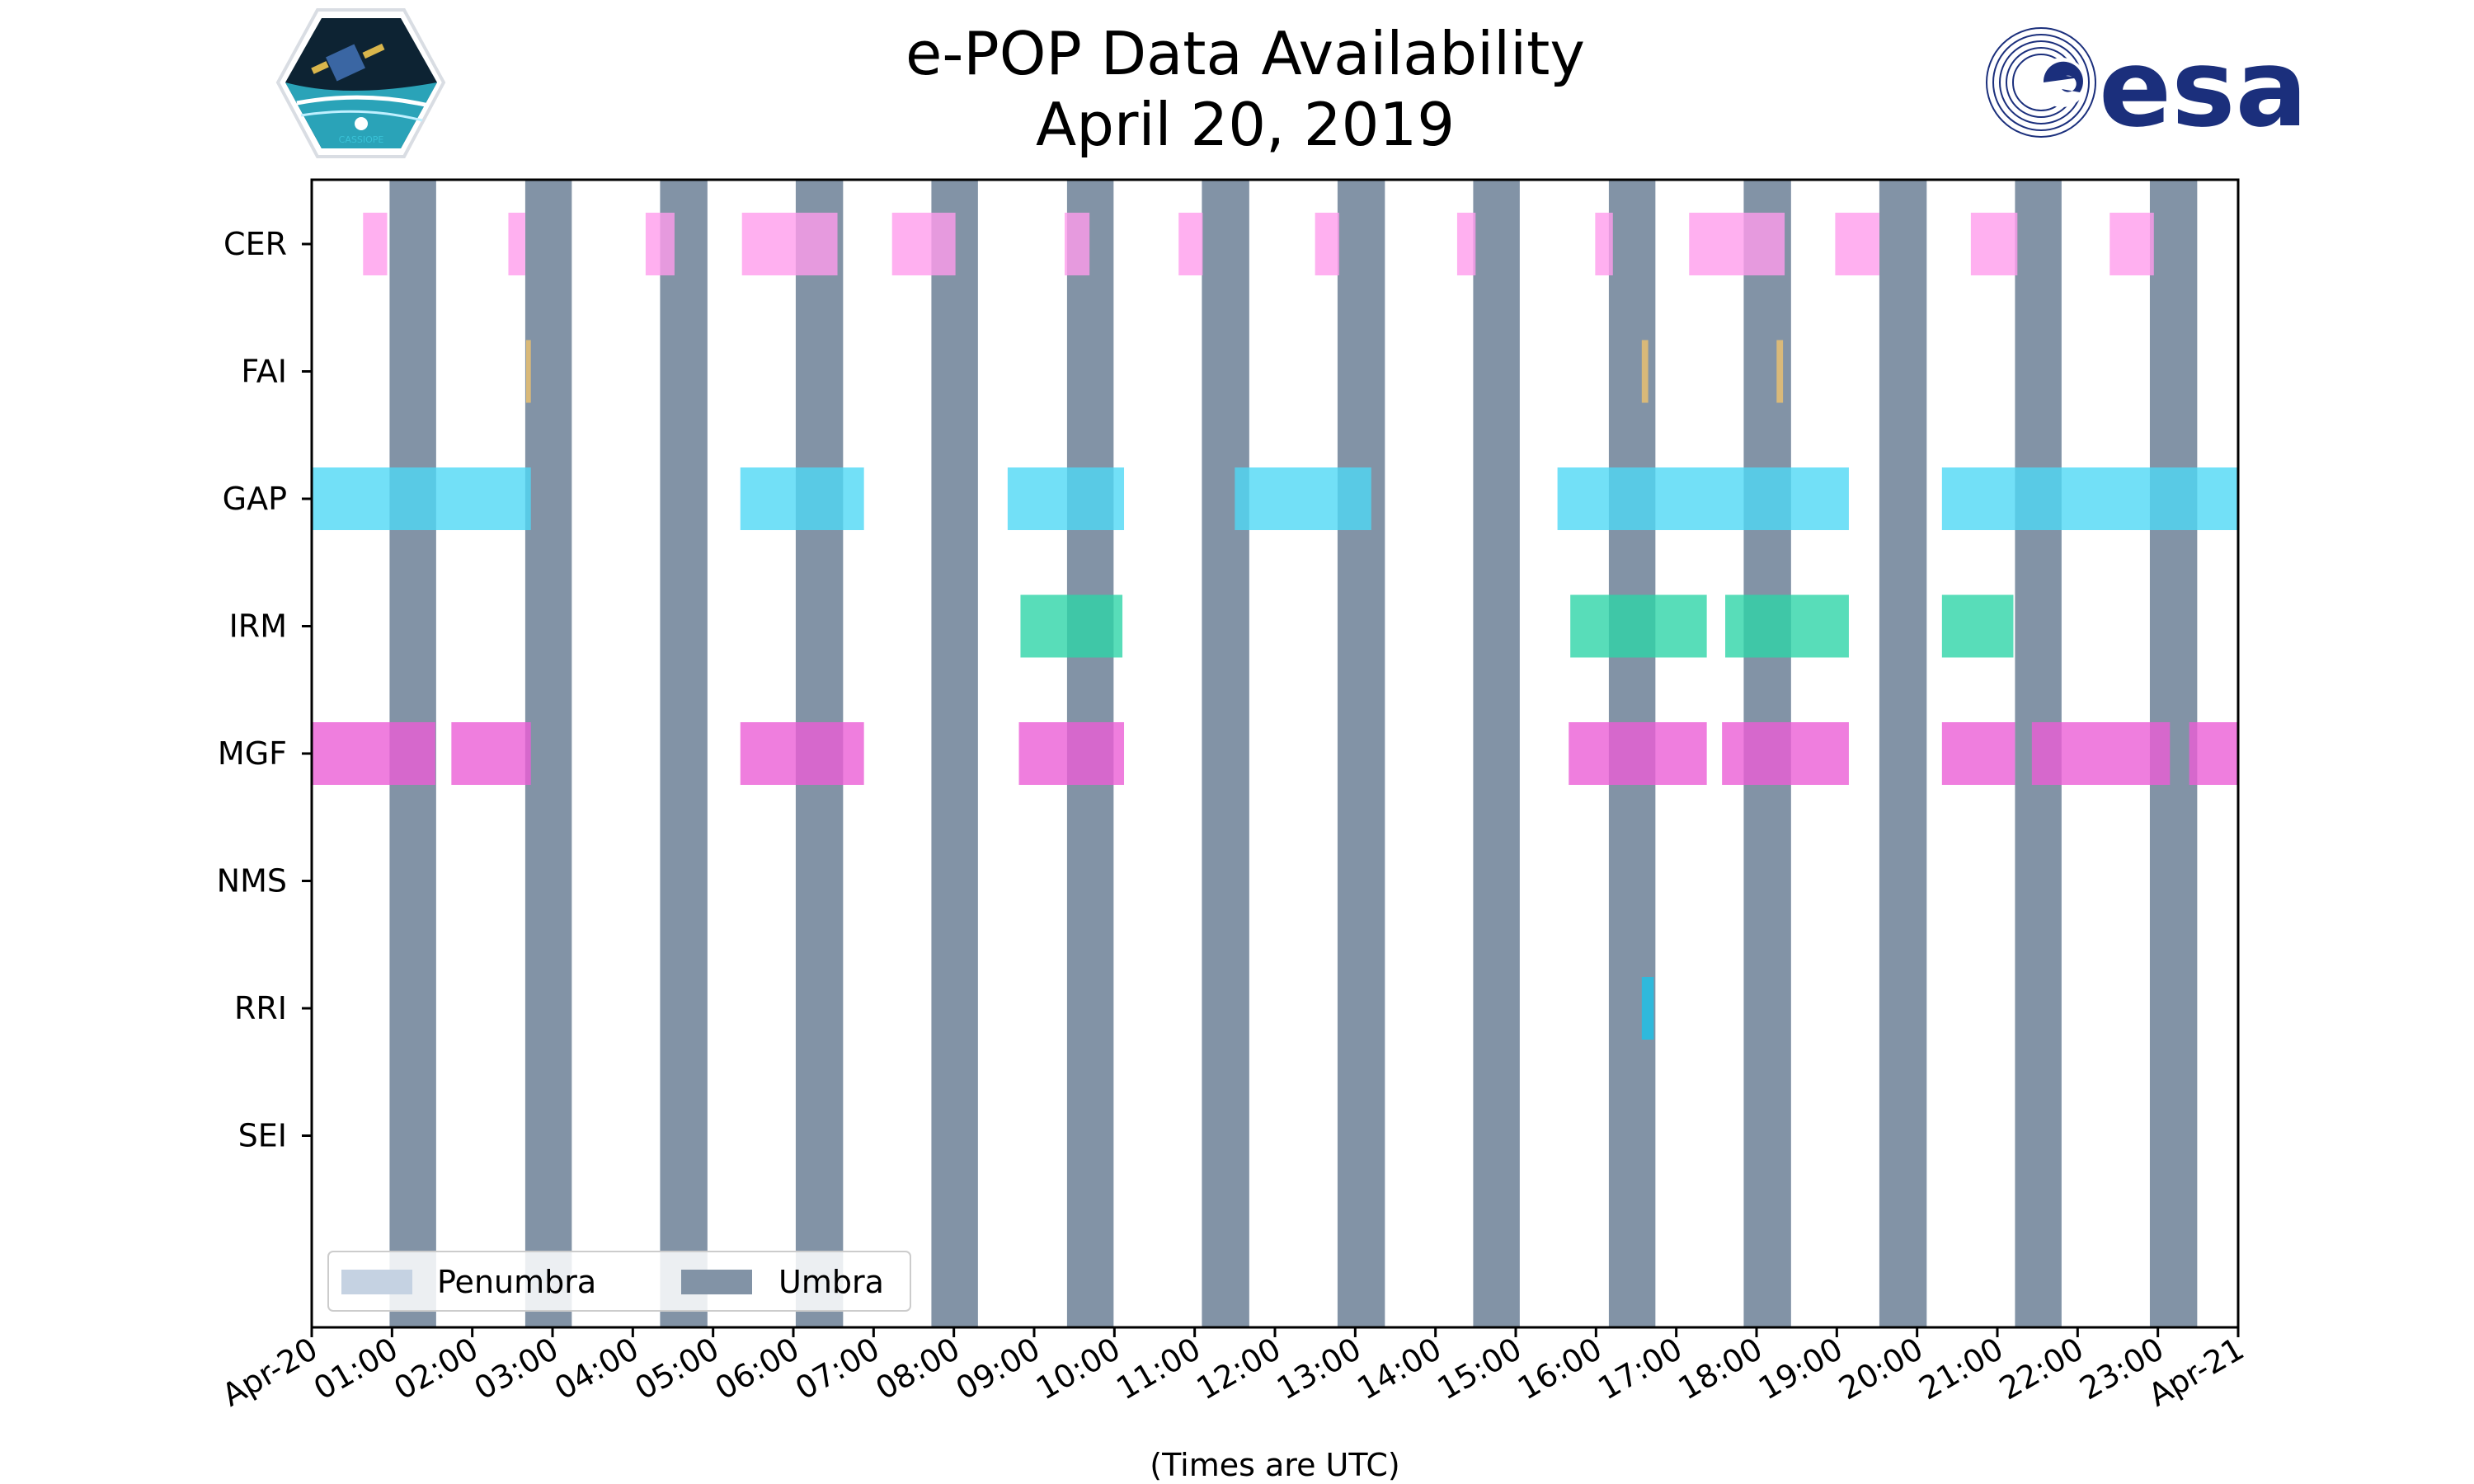  Describe the element at coordinates (270, 1372) in the screenshot. I see `x-tick-label-0: Apr-20` at that location.